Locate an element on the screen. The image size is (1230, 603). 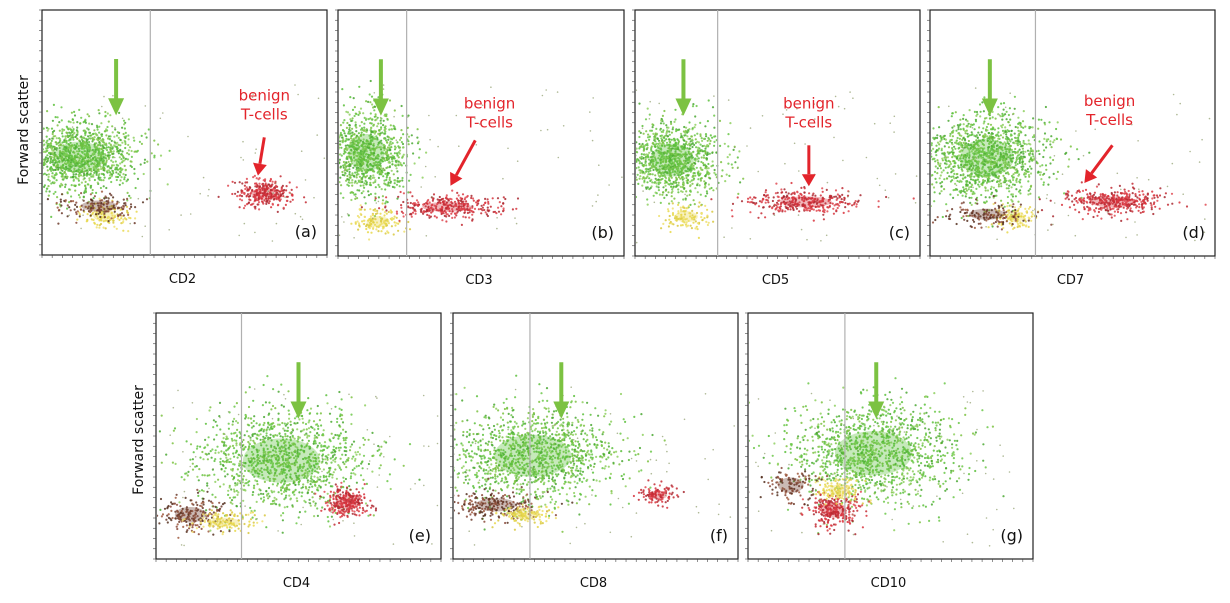
plot-frame is located at coordinates (890, 436).